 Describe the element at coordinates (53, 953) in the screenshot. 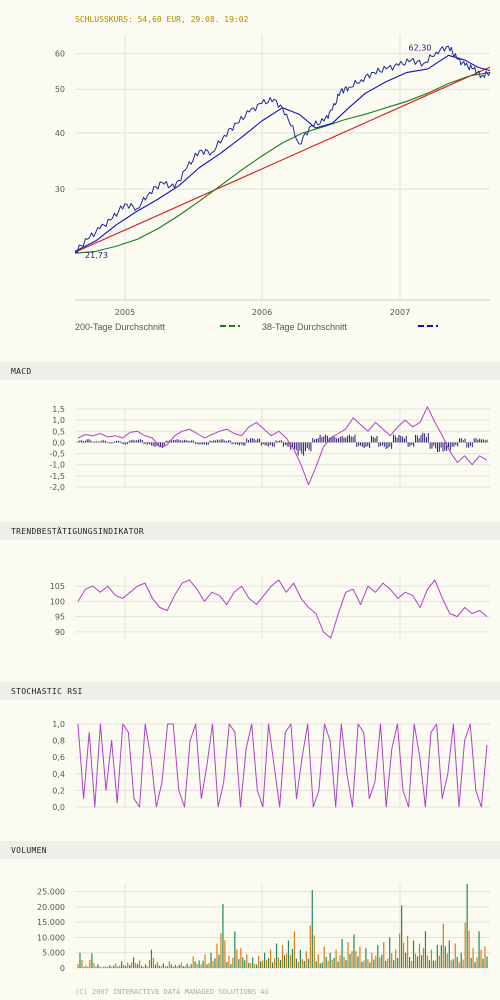

I see `volume-y-tick: 5.000` at that location.